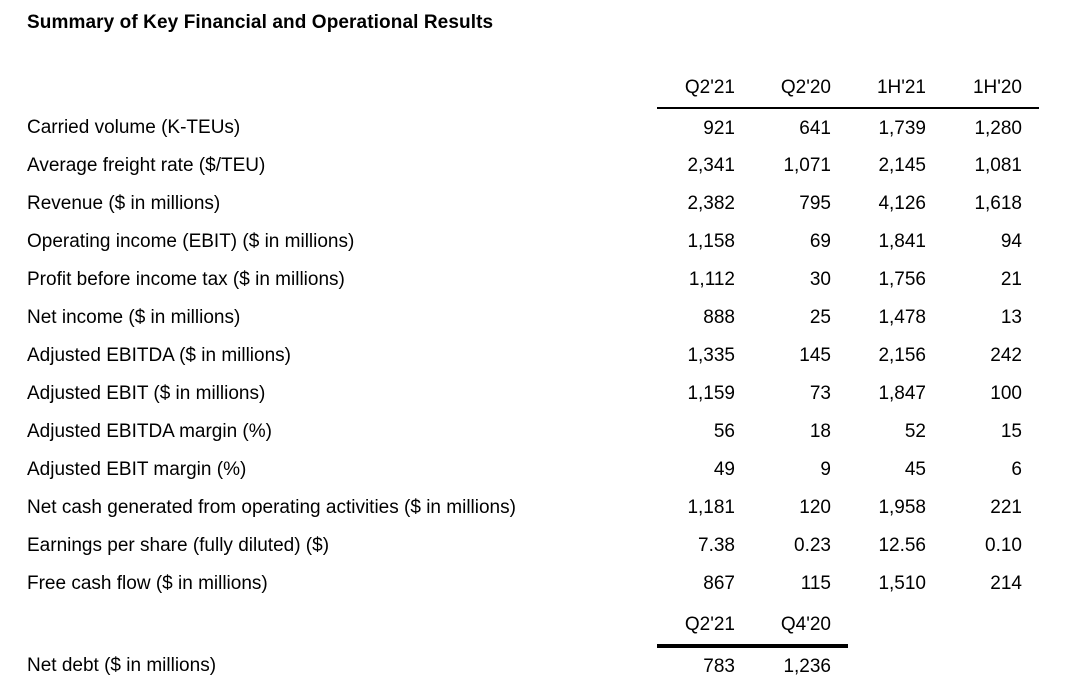 The height and width of the screenshot is (698, 1068). Describe the element at coordinates (1006, 393) in the screenshot. I see `row-value: 100` at that location.